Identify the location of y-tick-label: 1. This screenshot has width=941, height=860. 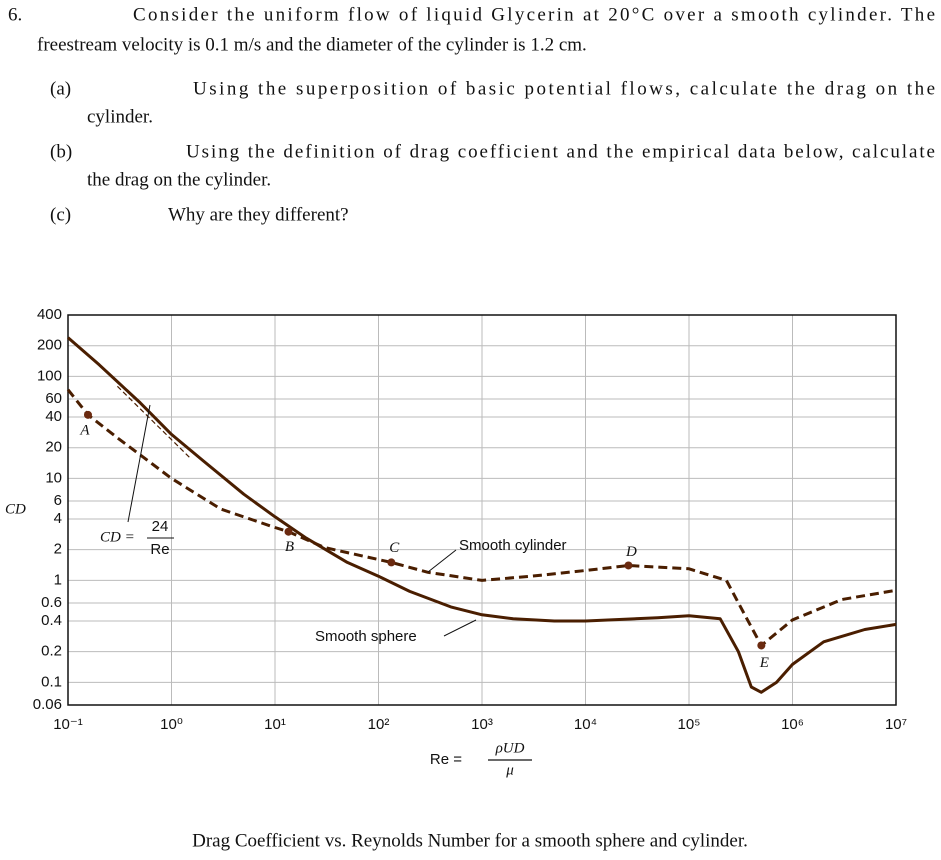
(58, 579).